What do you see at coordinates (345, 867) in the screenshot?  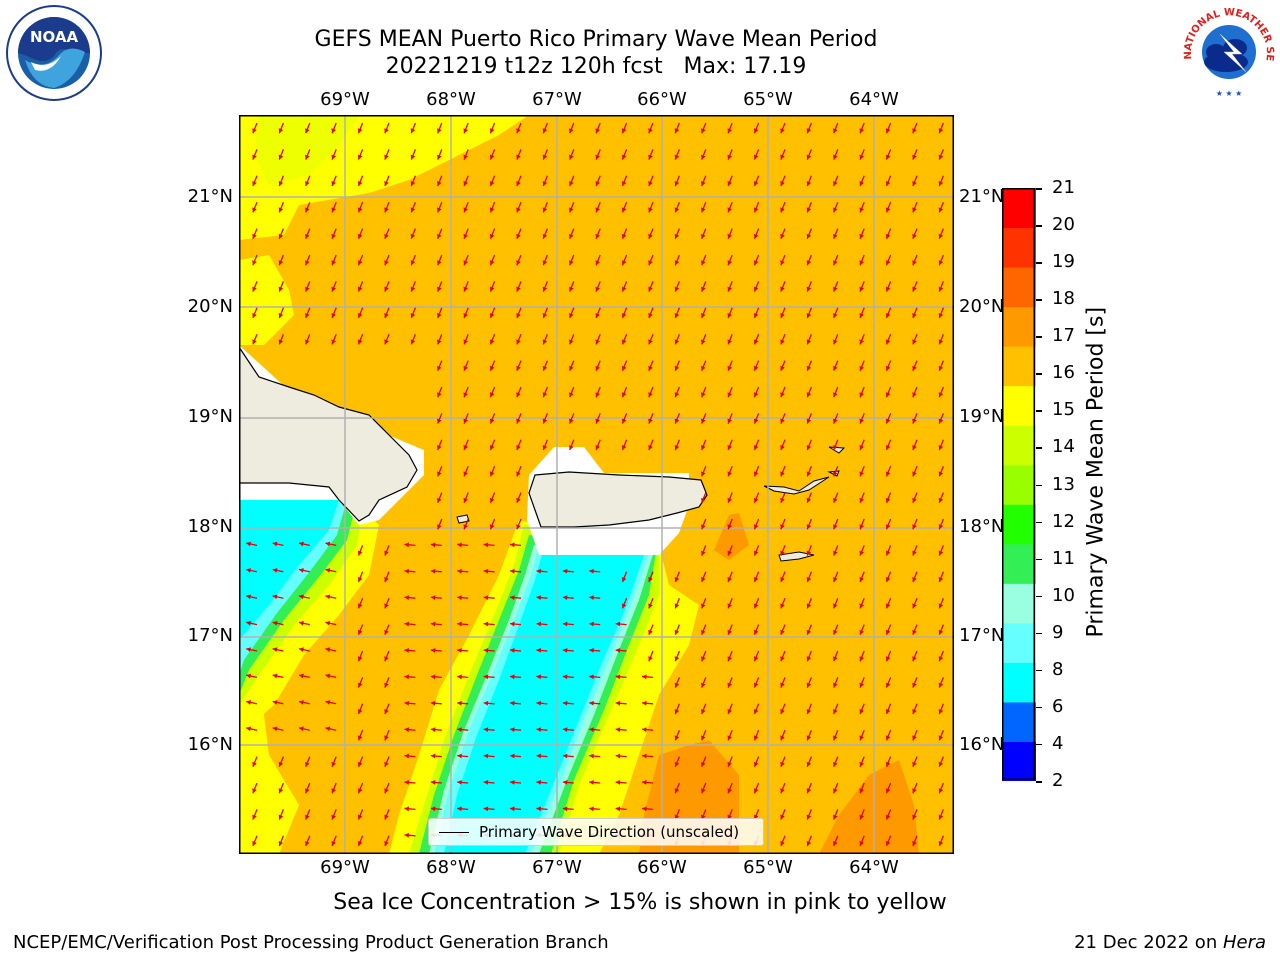 I see `lon-tick-bottom: 69°W` at bounding box center [345, 867].